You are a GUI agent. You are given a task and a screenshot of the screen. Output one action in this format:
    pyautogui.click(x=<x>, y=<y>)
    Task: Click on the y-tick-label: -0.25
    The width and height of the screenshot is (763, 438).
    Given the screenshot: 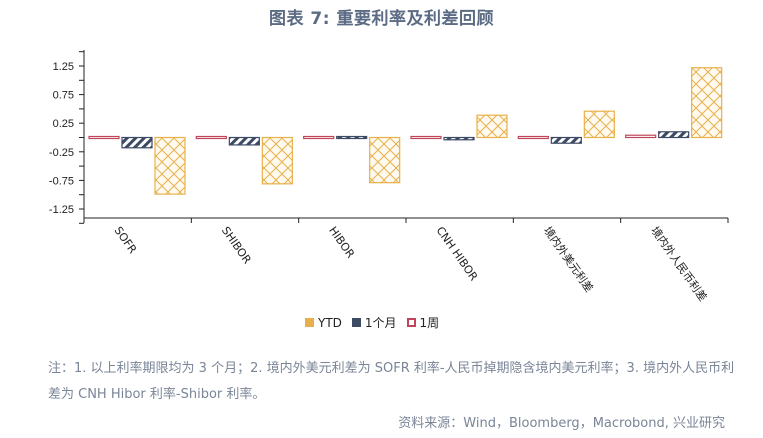 What is the action you would take?
    pyautogui.click(x=61, y=153)
    